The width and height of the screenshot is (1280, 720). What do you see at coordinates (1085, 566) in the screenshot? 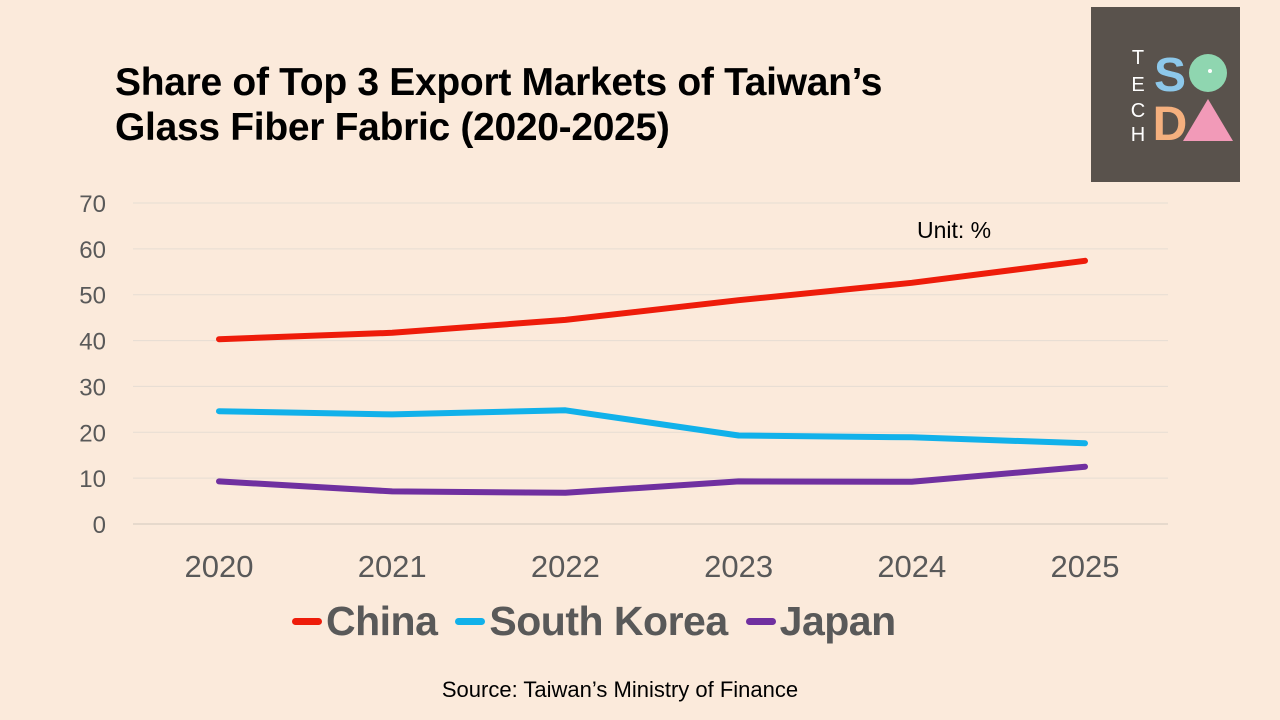
I see `x-tick-label-2025: 2025` at bounding box center [1085, 566].